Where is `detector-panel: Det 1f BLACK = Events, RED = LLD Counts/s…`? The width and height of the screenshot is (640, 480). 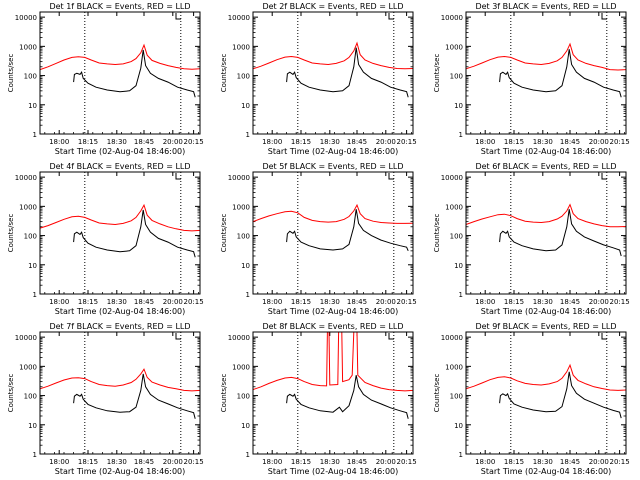
detector-panel: Det 1f BLACK = Events, RED = LLD Counts/s… is located at coordinates (105, 79).